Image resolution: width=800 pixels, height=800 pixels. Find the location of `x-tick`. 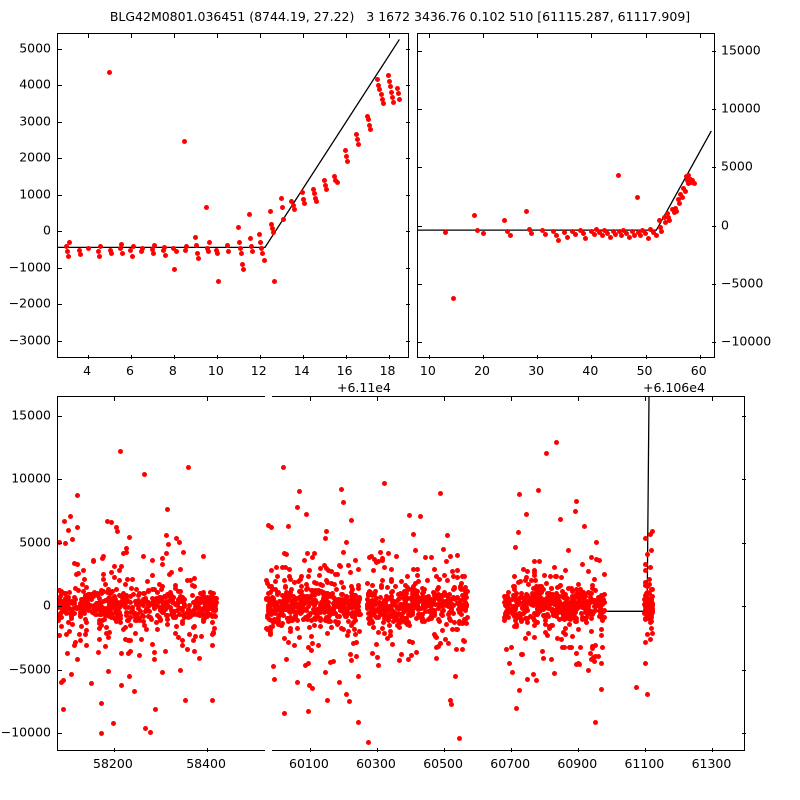

x-tick is located at coordinates (310, 399).